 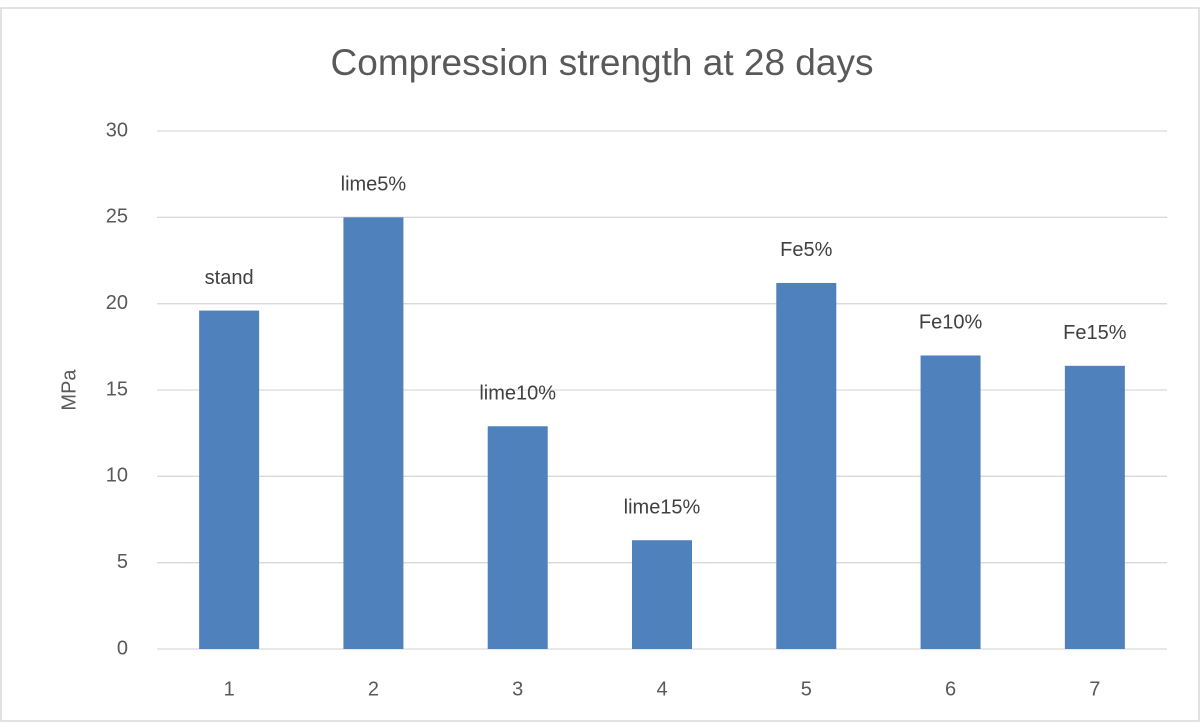 What do you see at coordinates (662, 508) in the screenshot?
I see `bar-annotation: lime15%` at bounding box center [662, 508].